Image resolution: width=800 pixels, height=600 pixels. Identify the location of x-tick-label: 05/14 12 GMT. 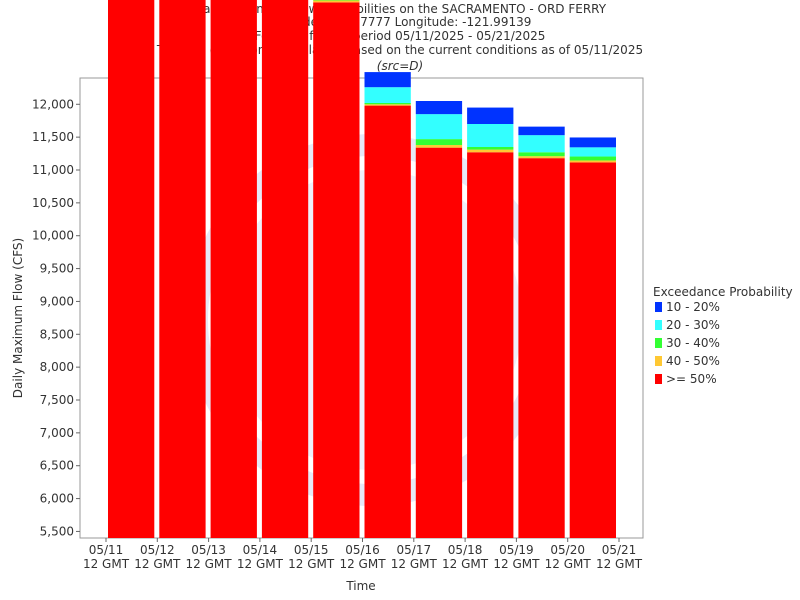
(260, 557).